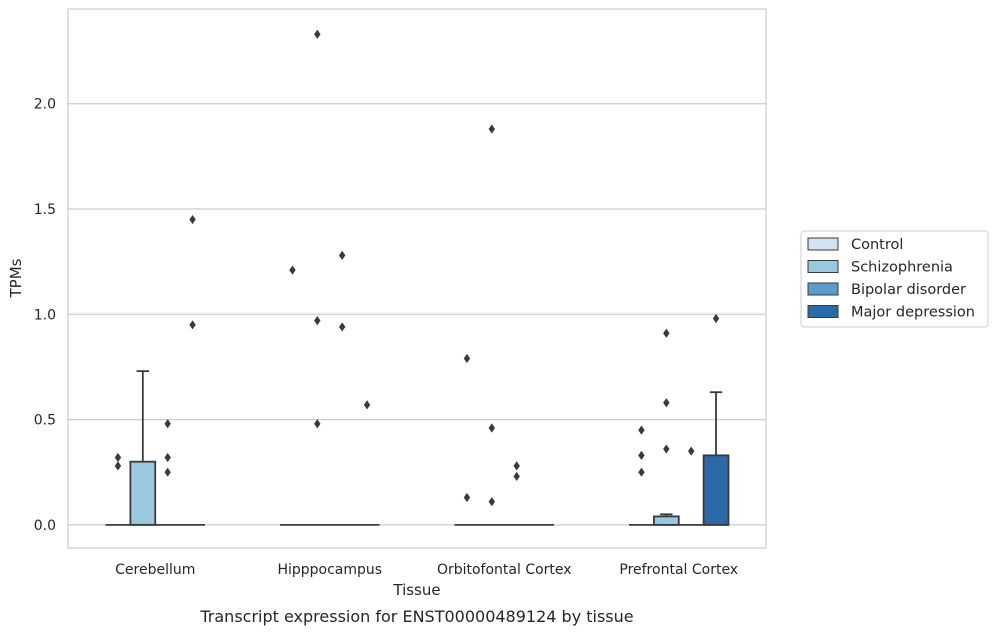 The height and width of the screenshot is (634, 997). Describe the element at coordinates (45, 526) in the screenshot. I see `y-tick-label: 0.0` at that location.